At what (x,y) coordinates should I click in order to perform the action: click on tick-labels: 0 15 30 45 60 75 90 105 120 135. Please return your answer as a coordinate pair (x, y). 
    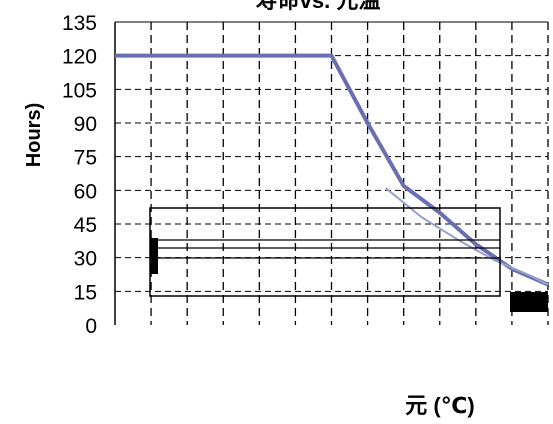
    Looking at the image, I should click on (79, 175).